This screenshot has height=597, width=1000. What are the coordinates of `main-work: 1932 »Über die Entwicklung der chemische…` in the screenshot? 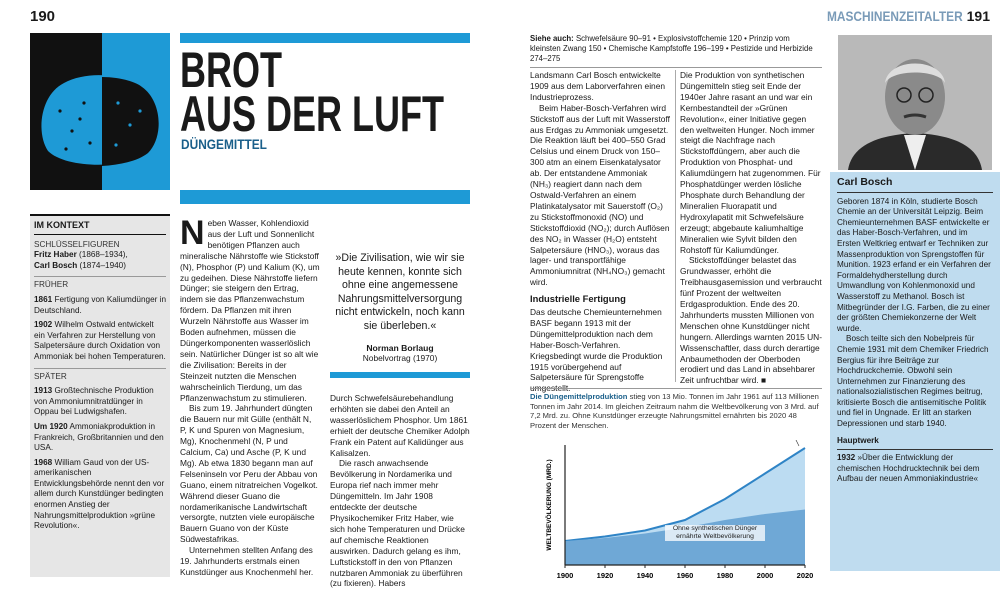 It's located at (915, 469).